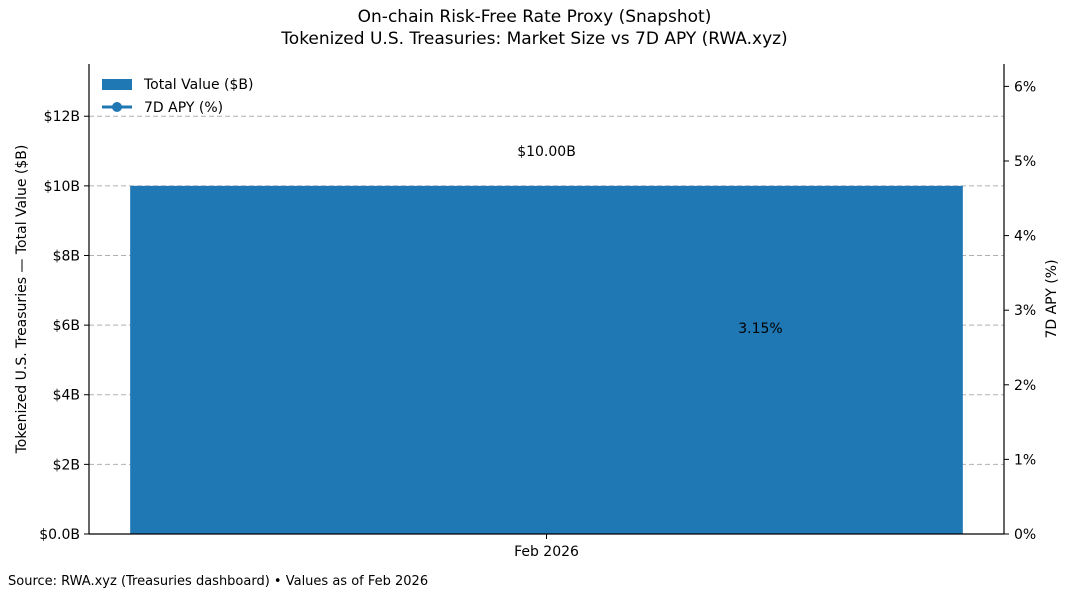  Describe the element at coordinates (62, 187) in the screenshot. I see `y-tick-label: $10B` at that location.